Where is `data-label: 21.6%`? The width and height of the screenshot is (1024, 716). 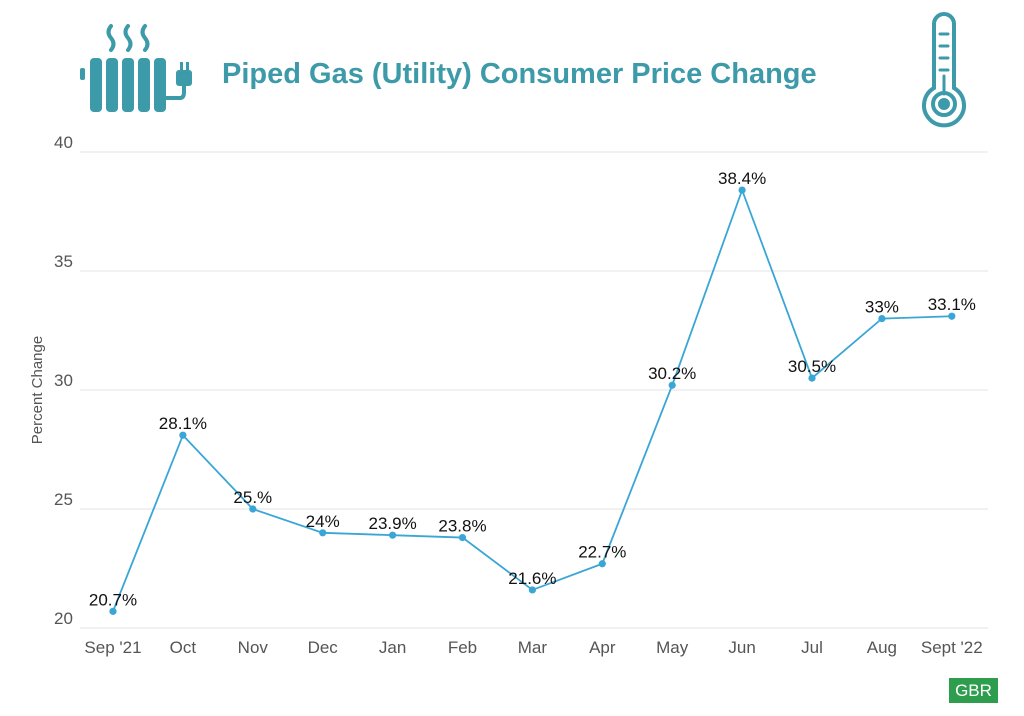 data-label: 21.6% is located at coordinates (532, 578).